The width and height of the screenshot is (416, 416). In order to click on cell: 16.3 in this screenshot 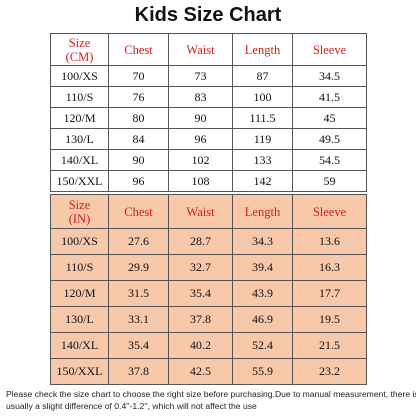, I will do `click(329, 267)`.